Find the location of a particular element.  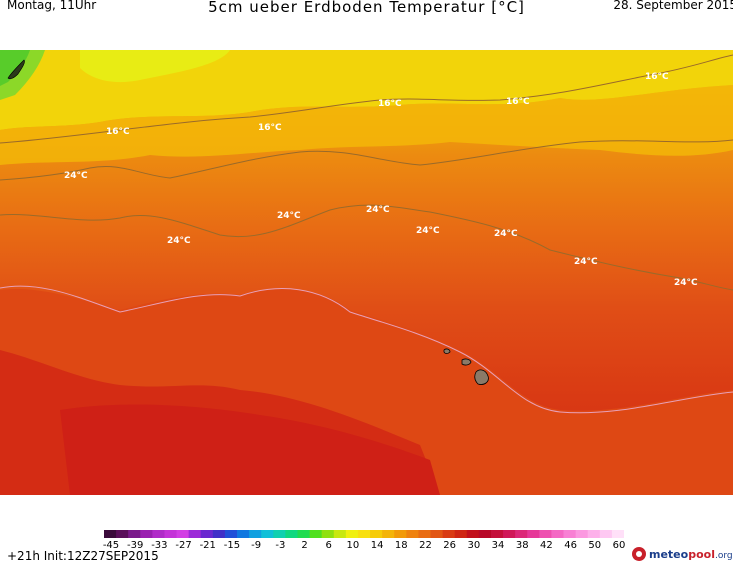

color-scale-tick-label: 2 is located at coordinates (304, 545).